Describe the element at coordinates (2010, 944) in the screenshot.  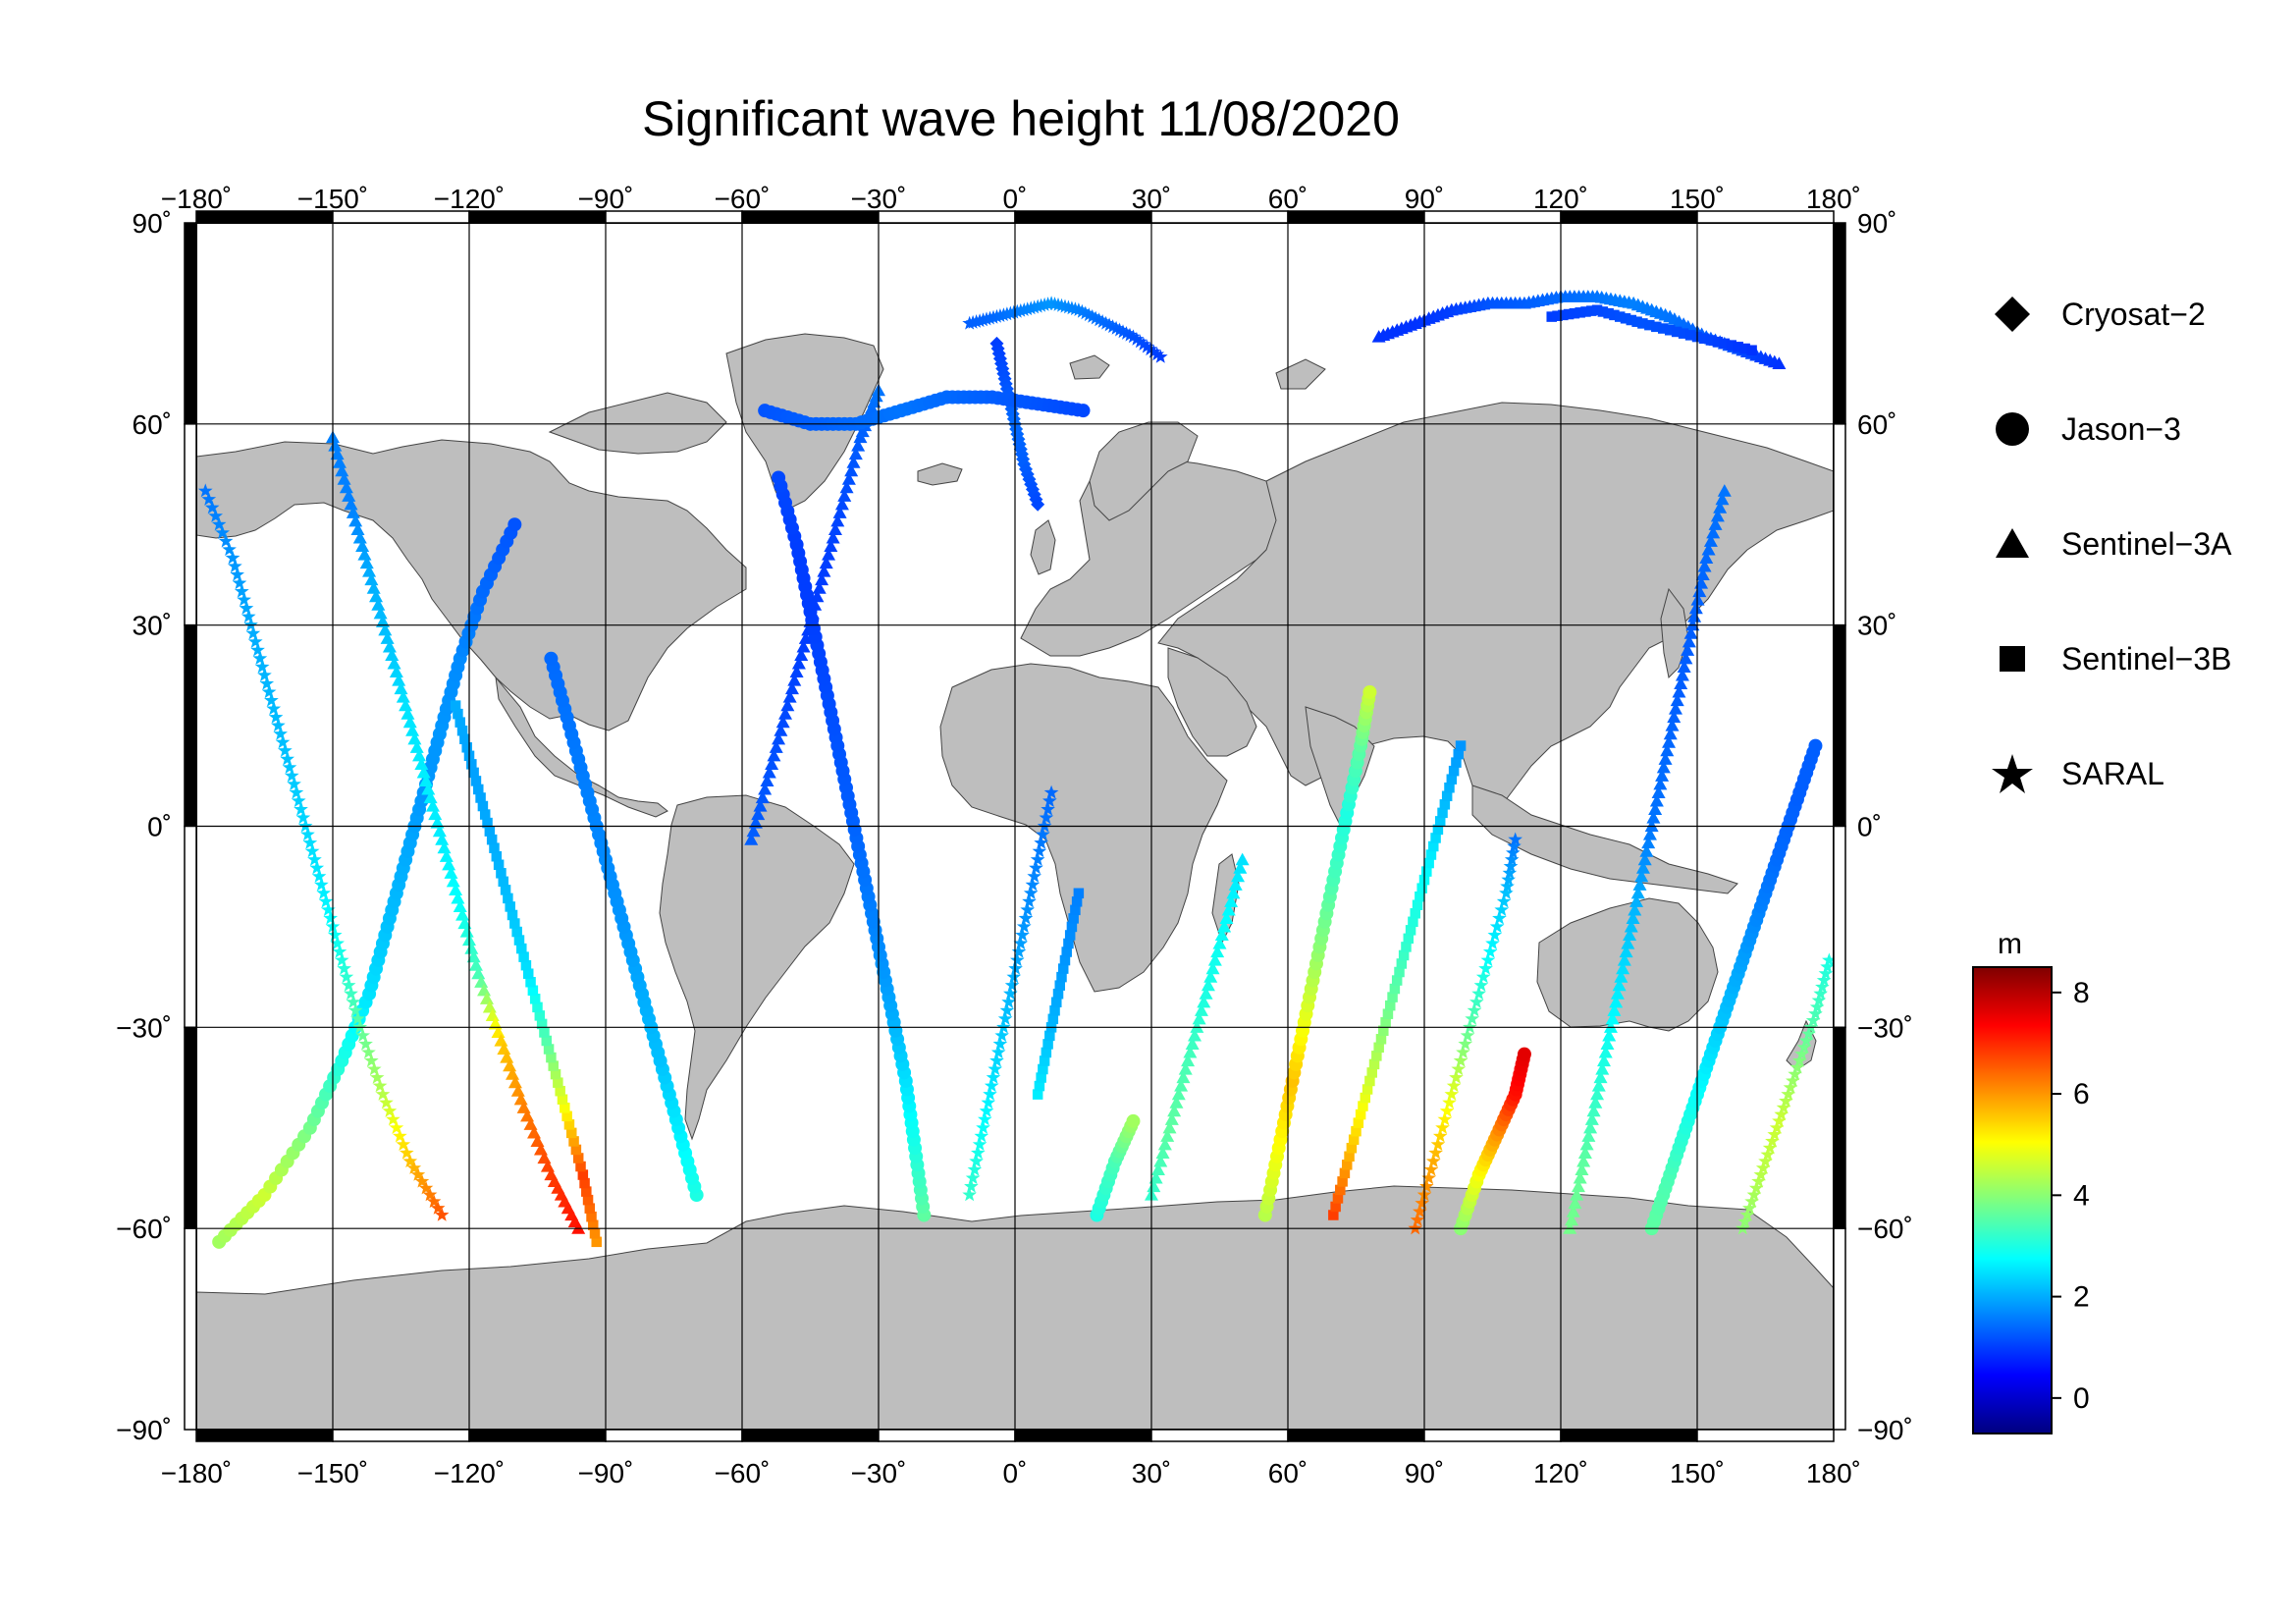
I see `colorbar-unit-label: m` at that location.